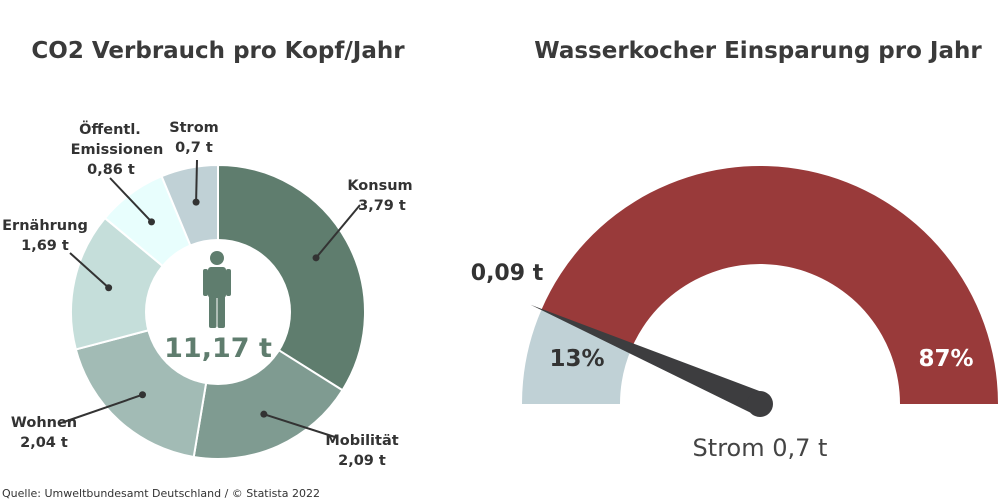 Image resolution: width=1000 pixels, height=500 pixels. Describe the element at coordinates (196, 181) in the screenshot. I see `leader-line-strom` at that location.